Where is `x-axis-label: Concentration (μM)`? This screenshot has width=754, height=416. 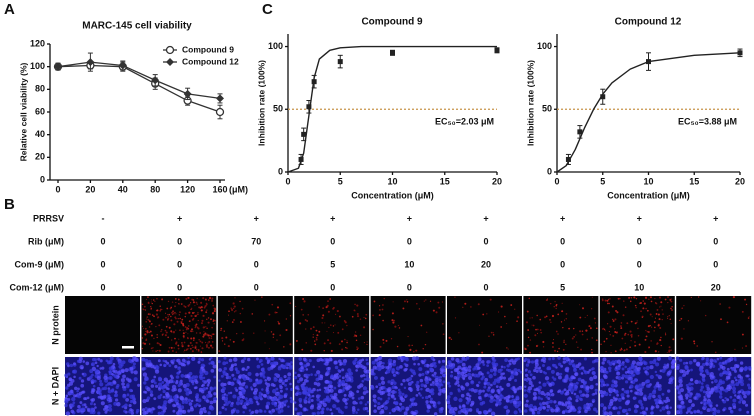 x-axis-label: Concentration (μM) is located at coordinates (648, 195).